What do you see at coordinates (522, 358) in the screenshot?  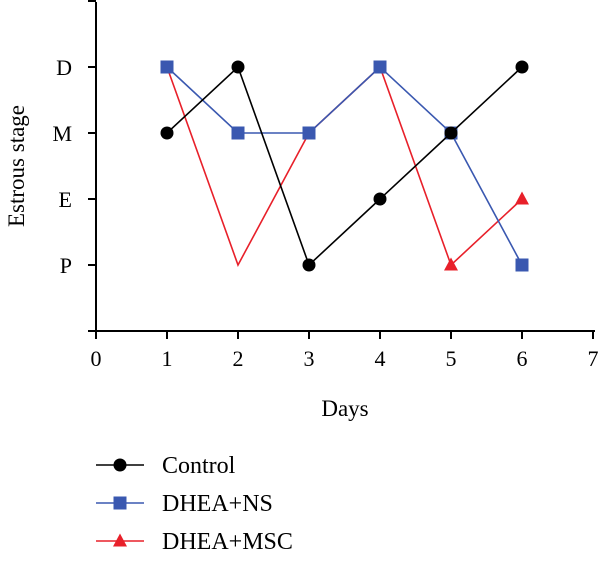 I see `x-tick-label: 6` at bounding box center [522, 358].